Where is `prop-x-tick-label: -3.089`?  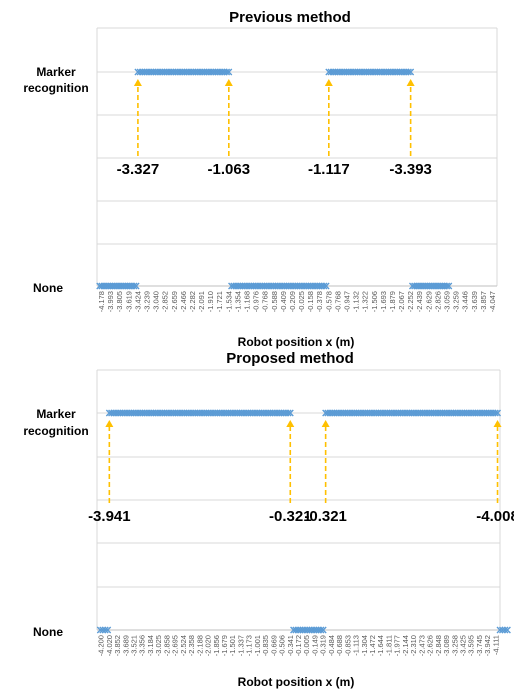
prop-x-tick-label: -3.089 is located at coordinates (446, 645).